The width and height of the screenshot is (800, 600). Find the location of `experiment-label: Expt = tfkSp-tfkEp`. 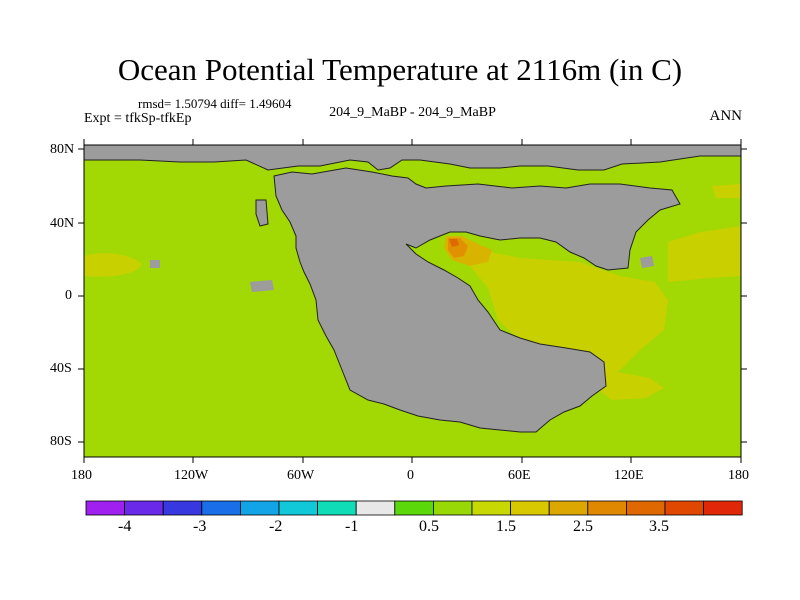

experiment-label: Expt = tfkSp-tfkEp is located at coordinates (138, 118).